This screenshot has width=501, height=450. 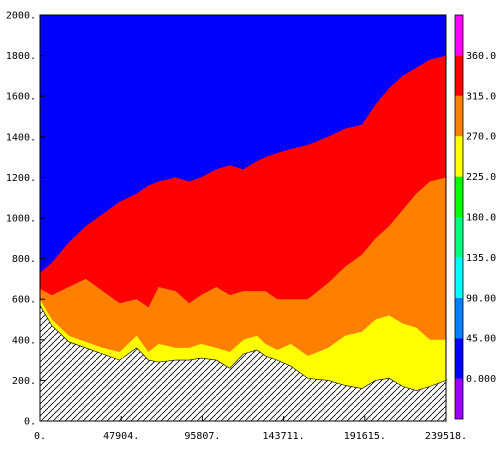 What do you see at coordinates (121, 436) in the screenshot?
I see `x-tick-label: 47904.` at bounding box center [121, 436].